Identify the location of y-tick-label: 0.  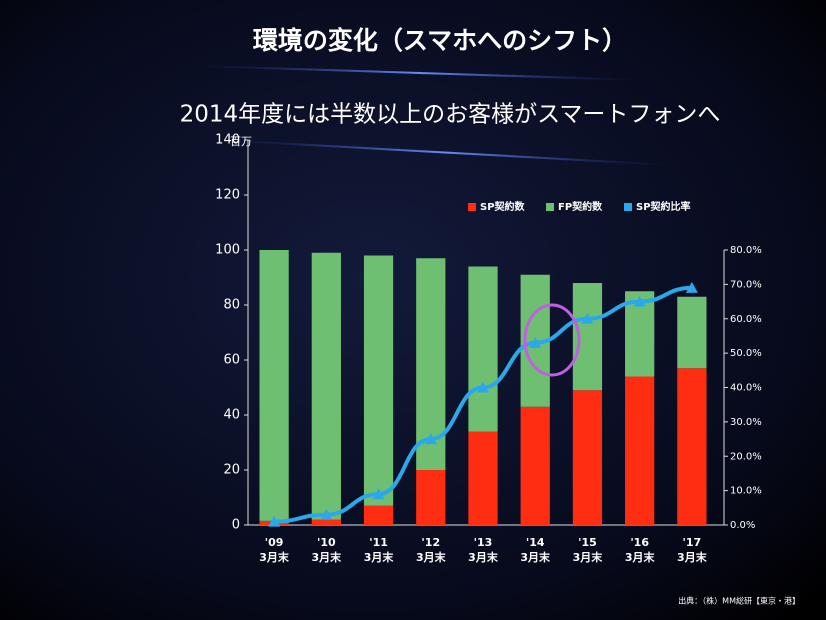
(236, 525).